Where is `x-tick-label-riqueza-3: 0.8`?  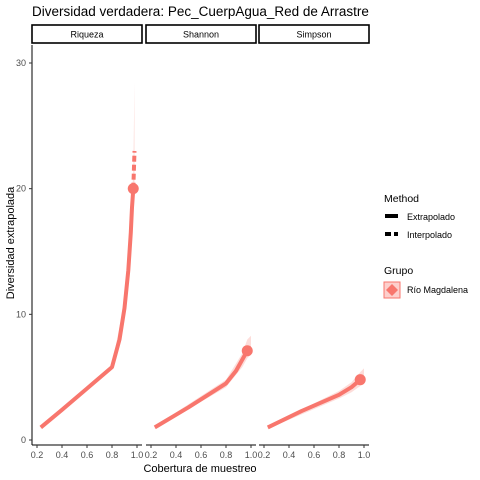 x-tick-label-riqueza-3: 0.8 is located at coordinates (112, 455).